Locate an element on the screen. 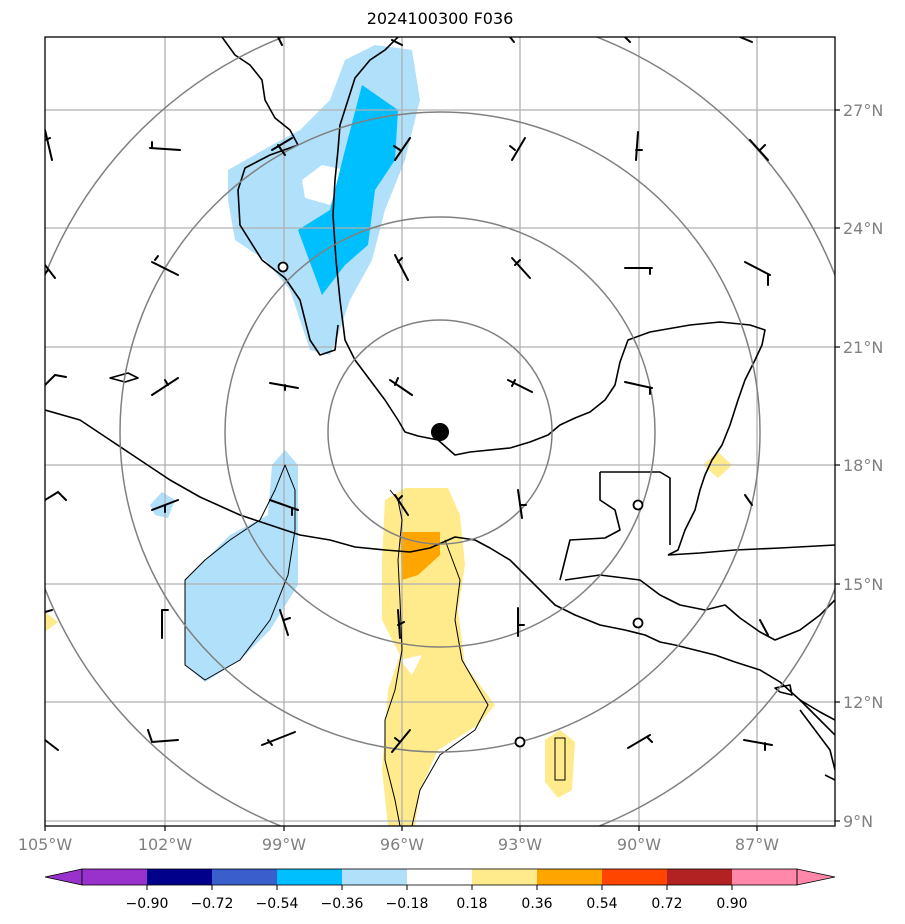 The height and width of the screenshot is (924, 905). lat-label: 12°N is located at coordinates (863, 702).